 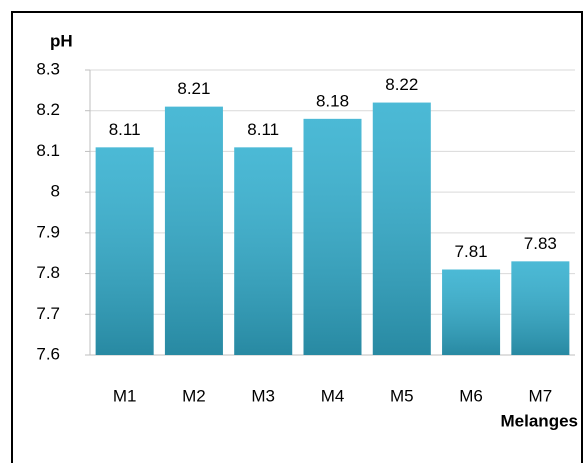 I want to click on x-tick-label: M1, so click(x=125, y=395).